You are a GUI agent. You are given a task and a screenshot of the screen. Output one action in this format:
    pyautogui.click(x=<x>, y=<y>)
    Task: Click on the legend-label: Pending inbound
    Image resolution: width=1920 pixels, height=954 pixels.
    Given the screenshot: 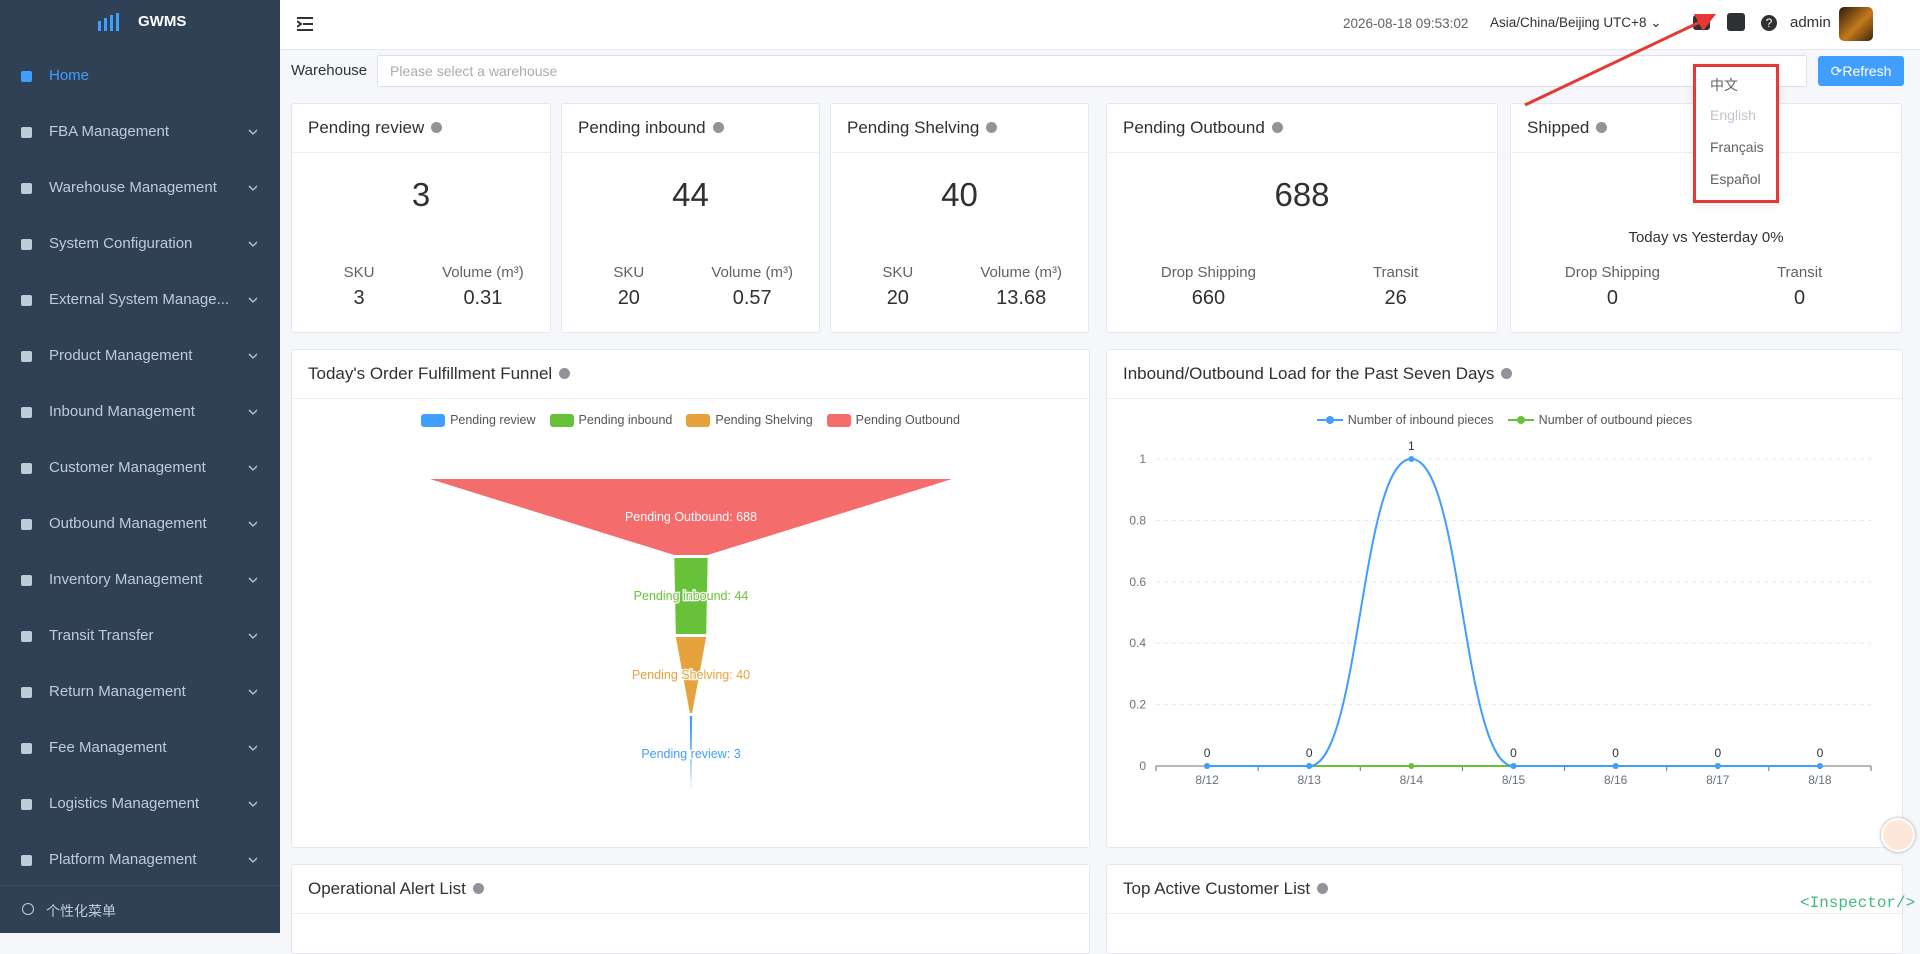 What is the action you would take?
    pyautogui.click(x=625, y=420)
    